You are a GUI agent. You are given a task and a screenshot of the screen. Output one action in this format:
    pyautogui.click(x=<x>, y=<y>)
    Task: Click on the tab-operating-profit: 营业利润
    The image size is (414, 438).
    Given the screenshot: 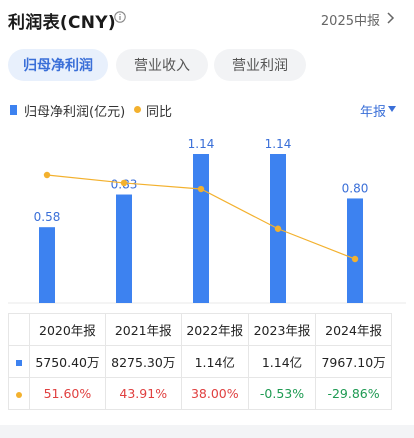 What is the action you would take?
    pyautogui.click(x=260, y=65)
    